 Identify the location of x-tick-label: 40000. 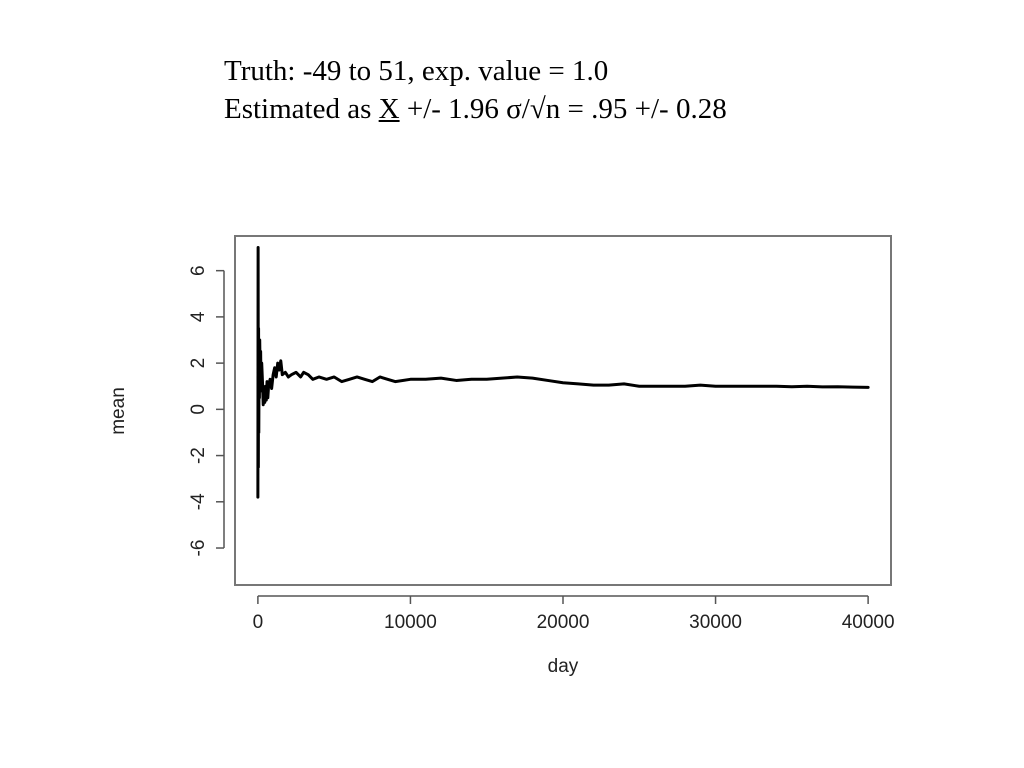
(868, 622).